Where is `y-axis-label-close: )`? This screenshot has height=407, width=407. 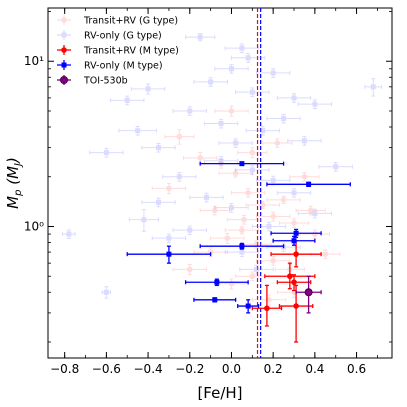 y-axis-label-close: ) is located at coordinates (13, 160).